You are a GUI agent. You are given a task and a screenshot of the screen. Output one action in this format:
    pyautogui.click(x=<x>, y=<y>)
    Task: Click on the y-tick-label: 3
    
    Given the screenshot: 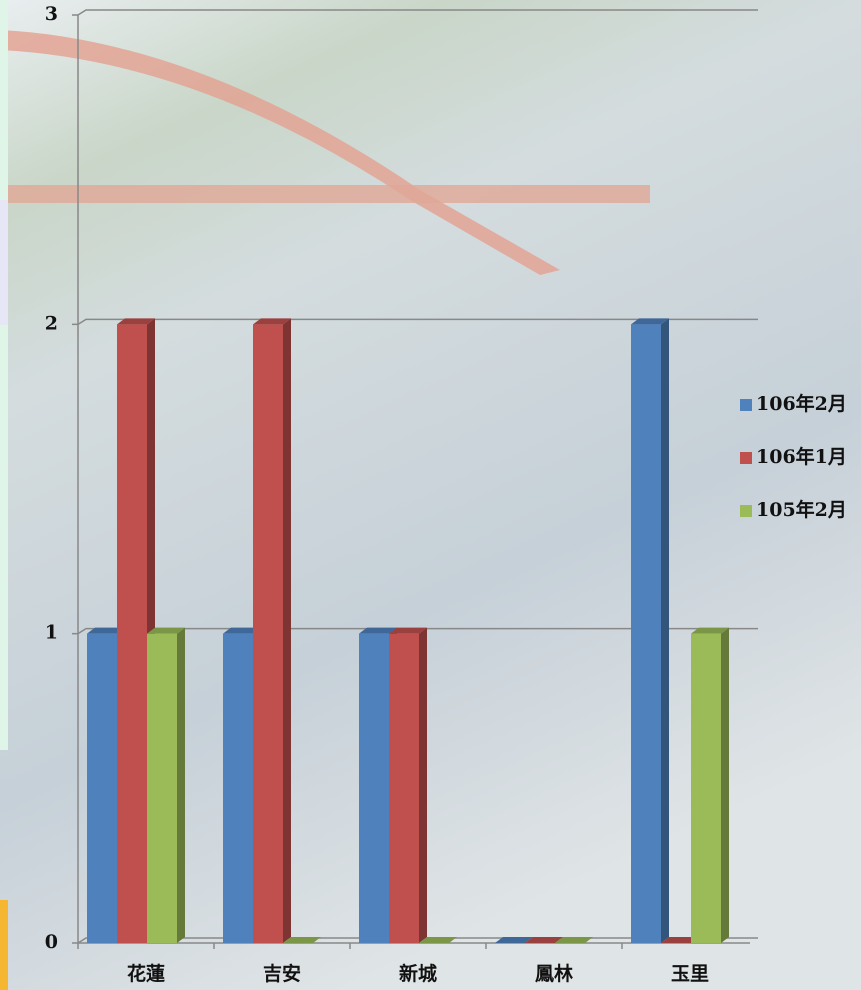 What is the action you would take?
    pyautogui.click(x=51, y=14)
    